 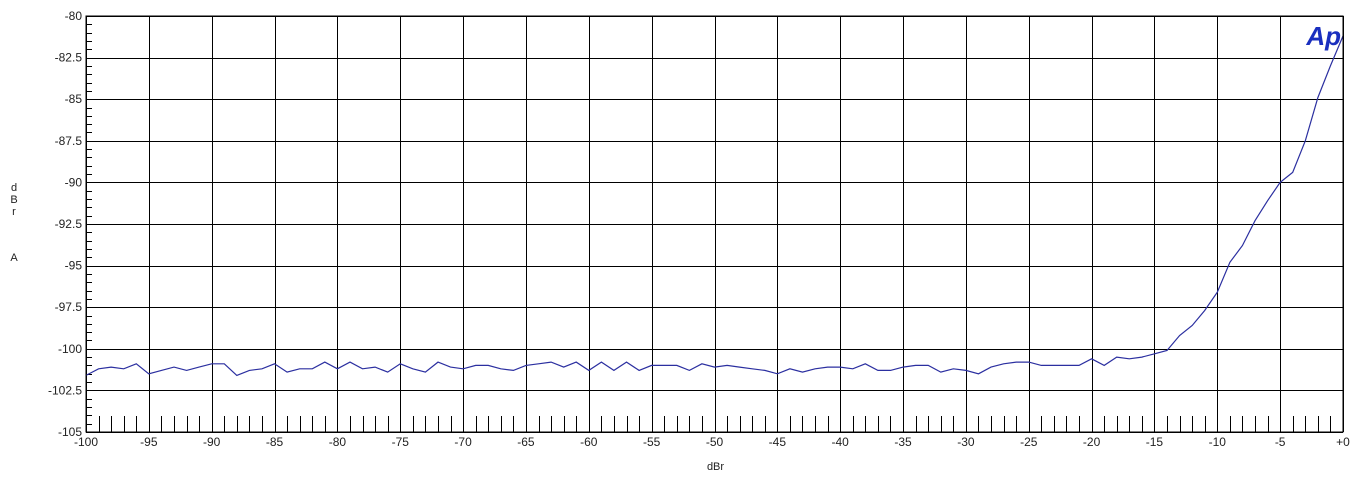 I want to click on x-tick-label: -10, so click(x=1218, y=442).